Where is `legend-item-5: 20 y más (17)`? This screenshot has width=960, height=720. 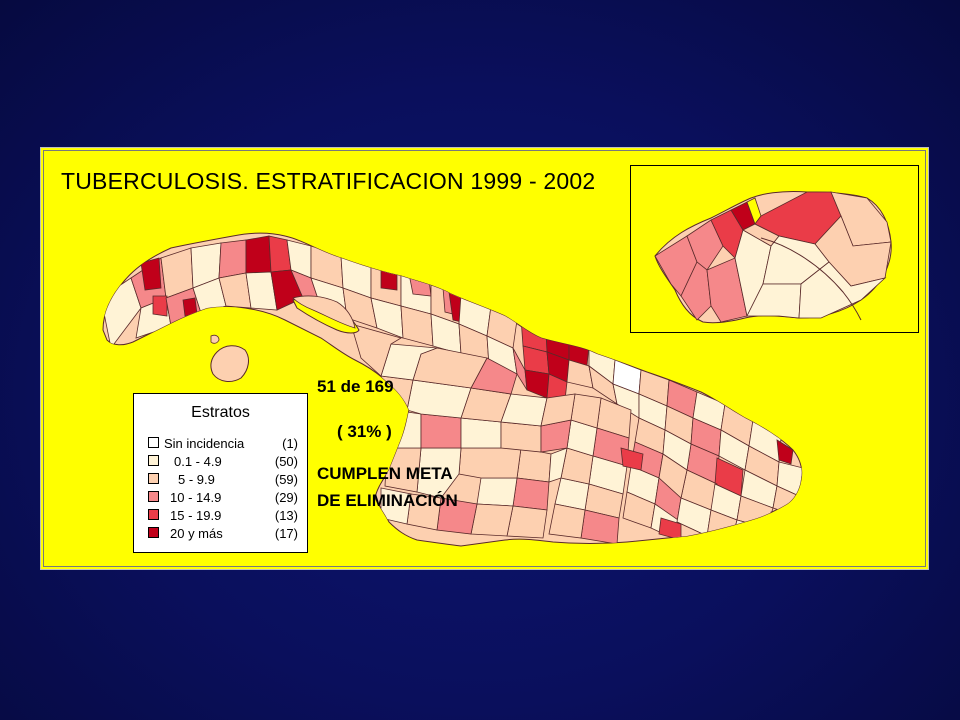
legend-item-5: 20 y más (17) is located at coordinates (223, 534).